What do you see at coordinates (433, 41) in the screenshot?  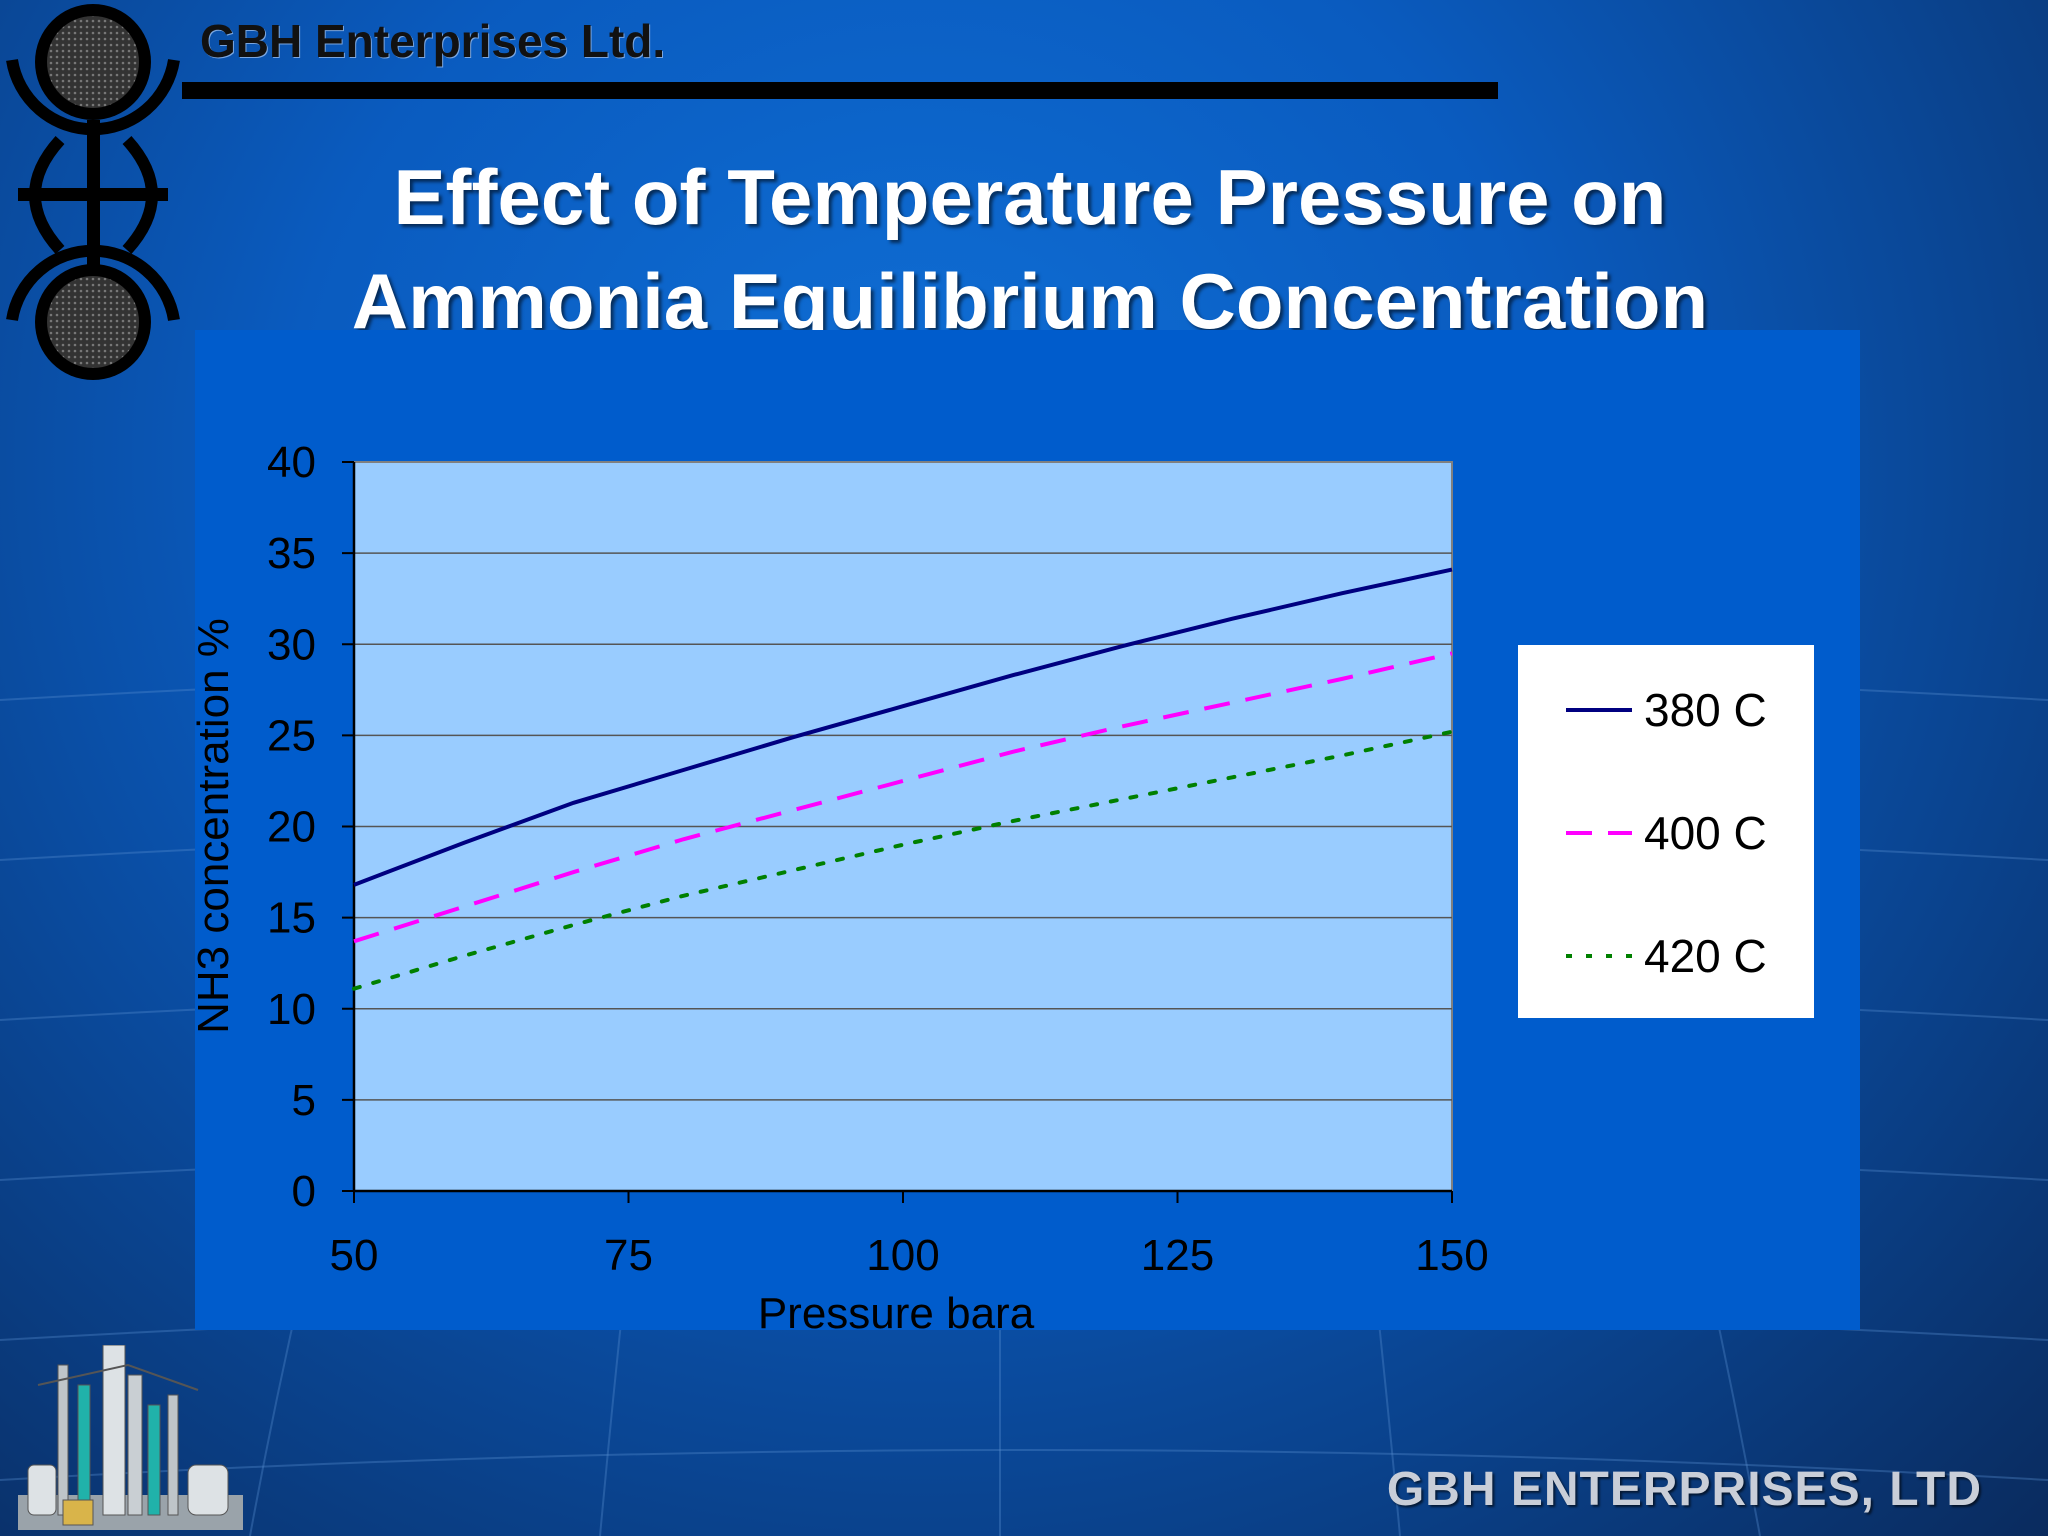 I see `company-name: GBH Enterprises Ltd.` at bounding box center [433, 41].